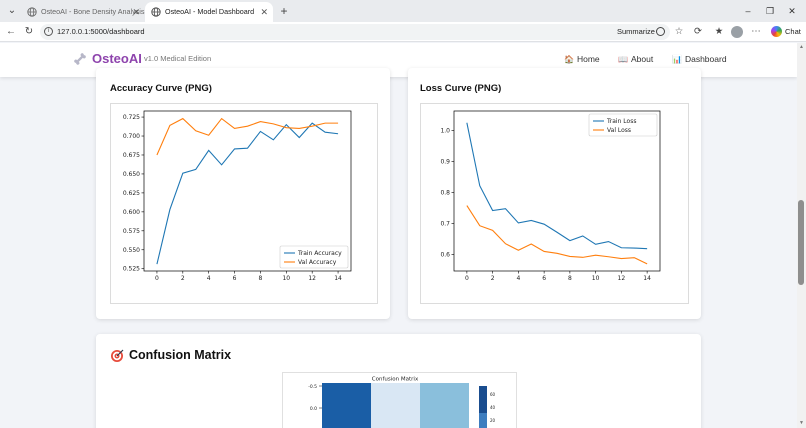 The image size is (806, 428). What do you see at coordinates (131, 136) in the screenshot?
I see `y-tick-label: 0.700` at bounding box center [131, 136].